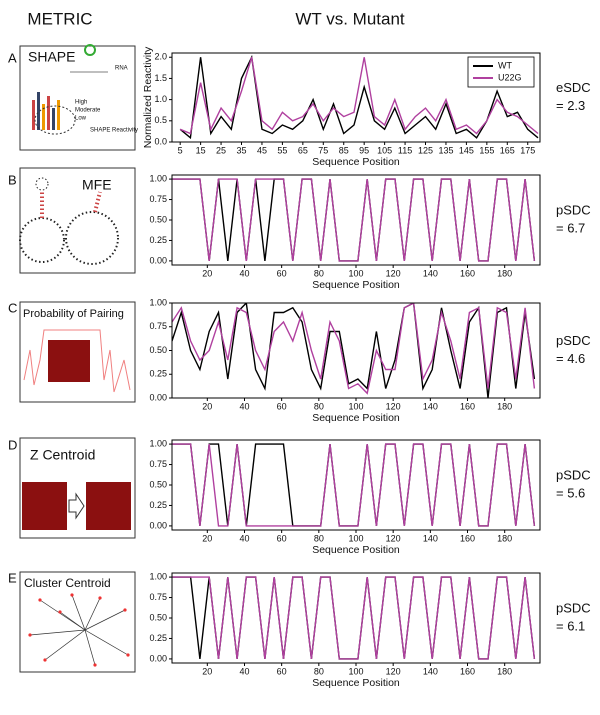 The width and height of the screenshot is (600, 715). What do you see at coordinates (425, 150) in the screenshot?
I see `x-tick-label: 125` at bounding box center [425, 150].